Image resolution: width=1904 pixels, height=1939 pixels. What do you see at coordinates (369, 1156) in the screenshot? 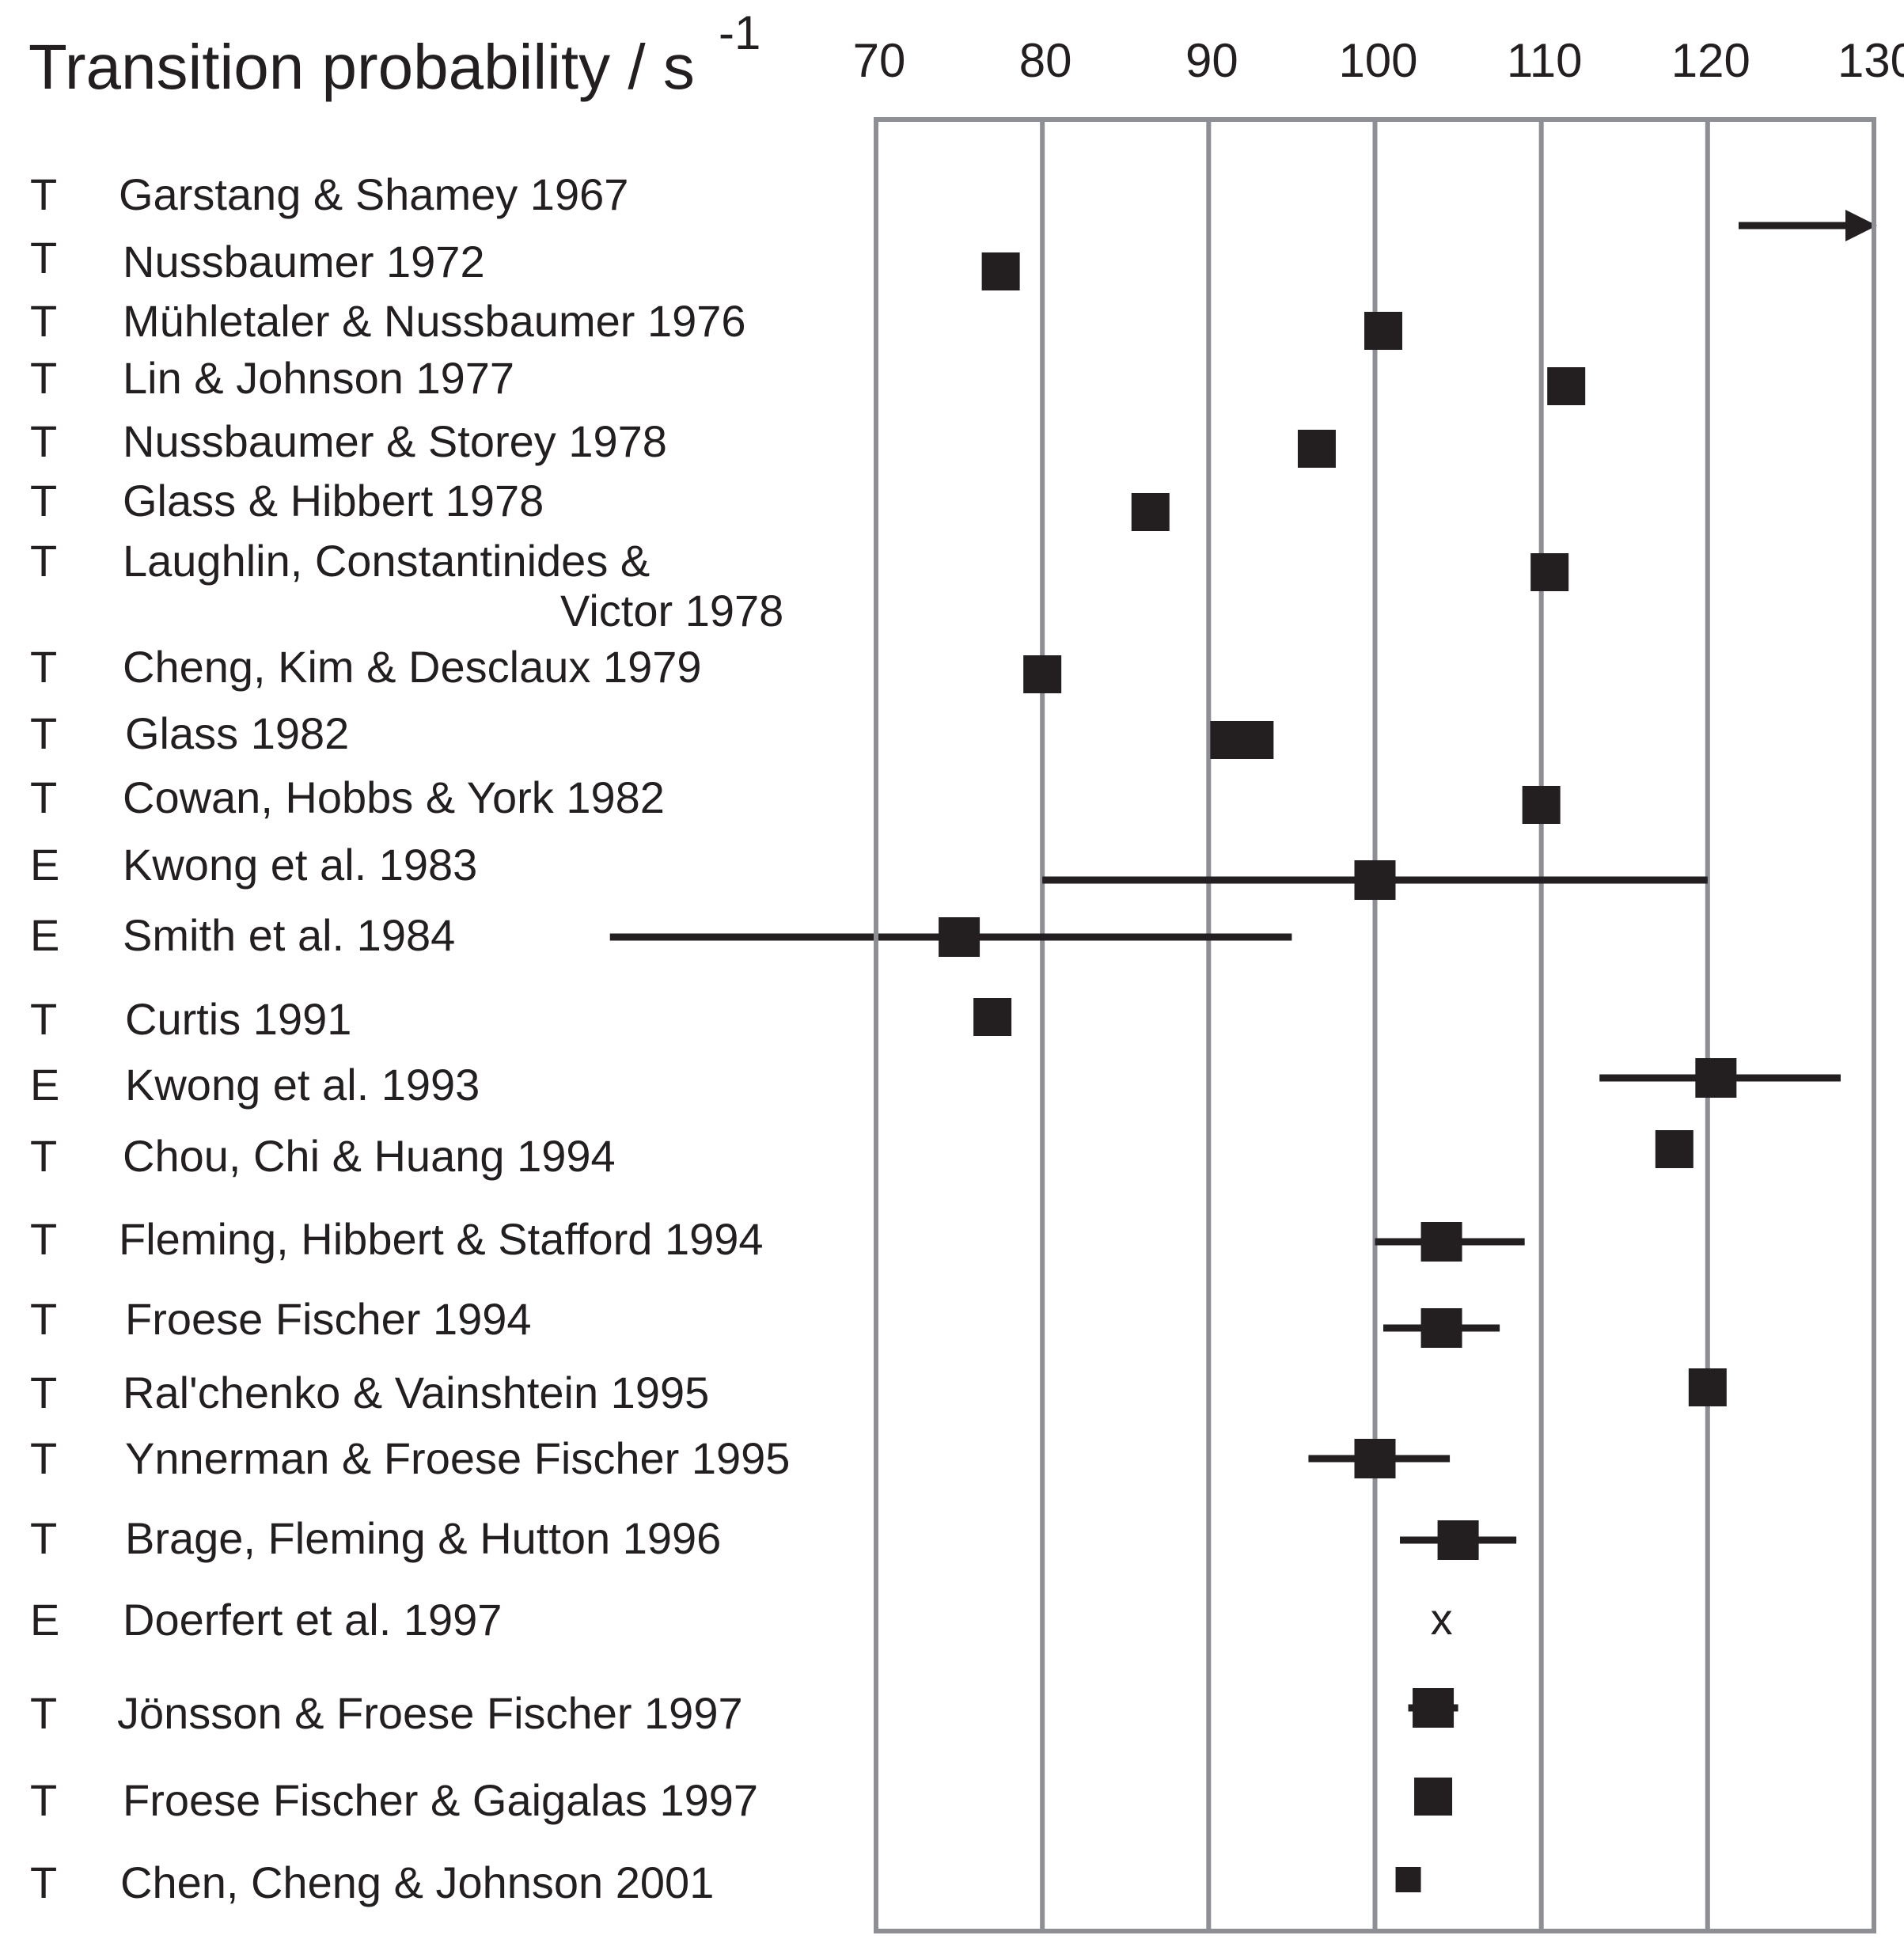
I see `row-author-label: Chou, Chi & Huang 1994` at bounding box center [369, 1156].